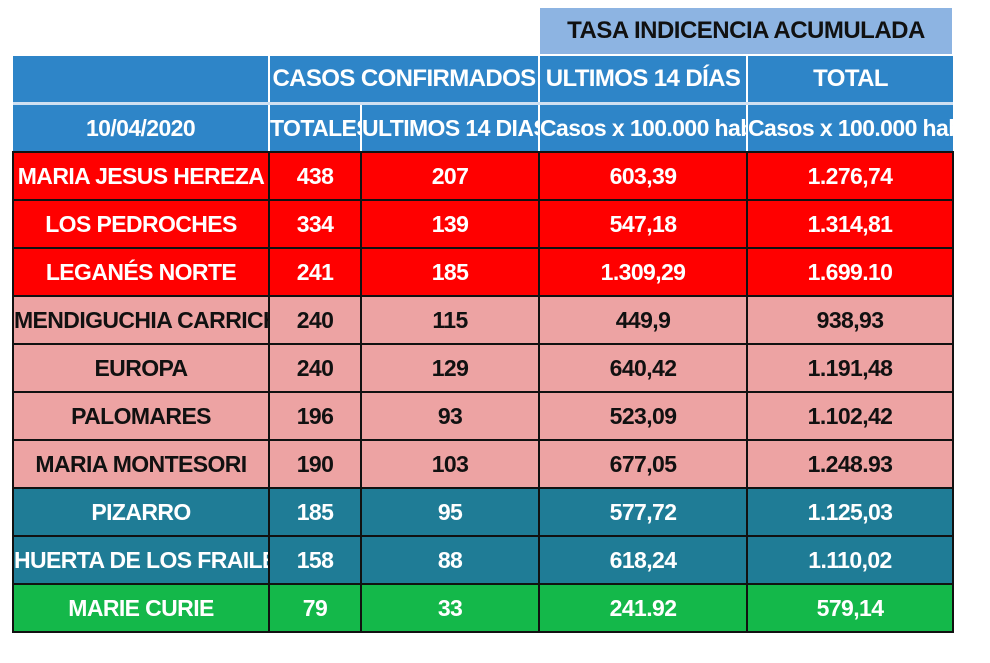 This screenshot has width=990, height=663. What do you see at coordinates (450, 176) in the screenshot?
I see `ultimos14-cell: 207` at bounding box center [450, 176].